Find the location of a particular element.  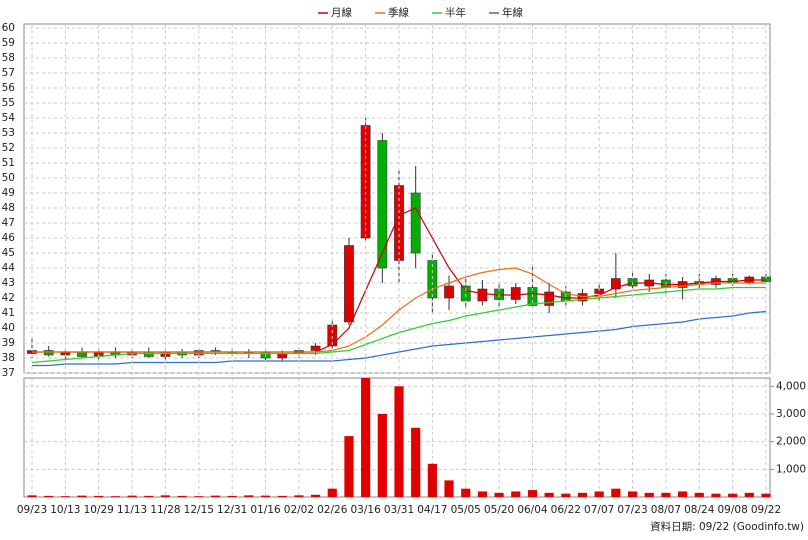

y-tick-label: 48 is located at coordinates (8, 208).